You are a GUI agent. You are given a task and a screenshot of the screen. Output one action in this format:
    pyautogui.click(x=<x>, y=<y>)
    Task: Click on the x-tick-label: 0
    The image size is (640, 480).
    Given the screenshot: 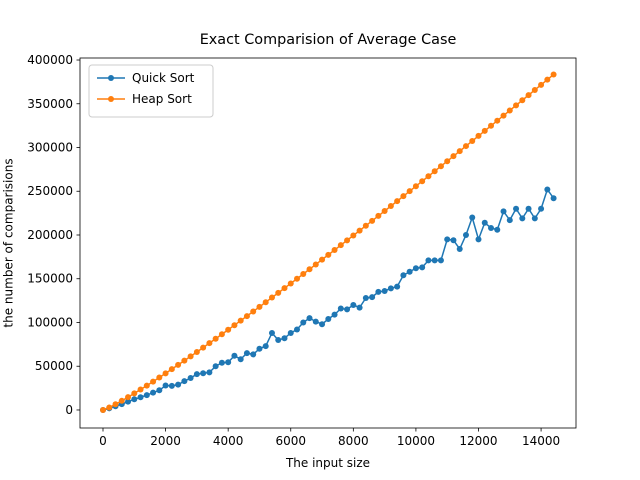 What is the action you would take?
    pyautogui.click(x=103, y=441)
    